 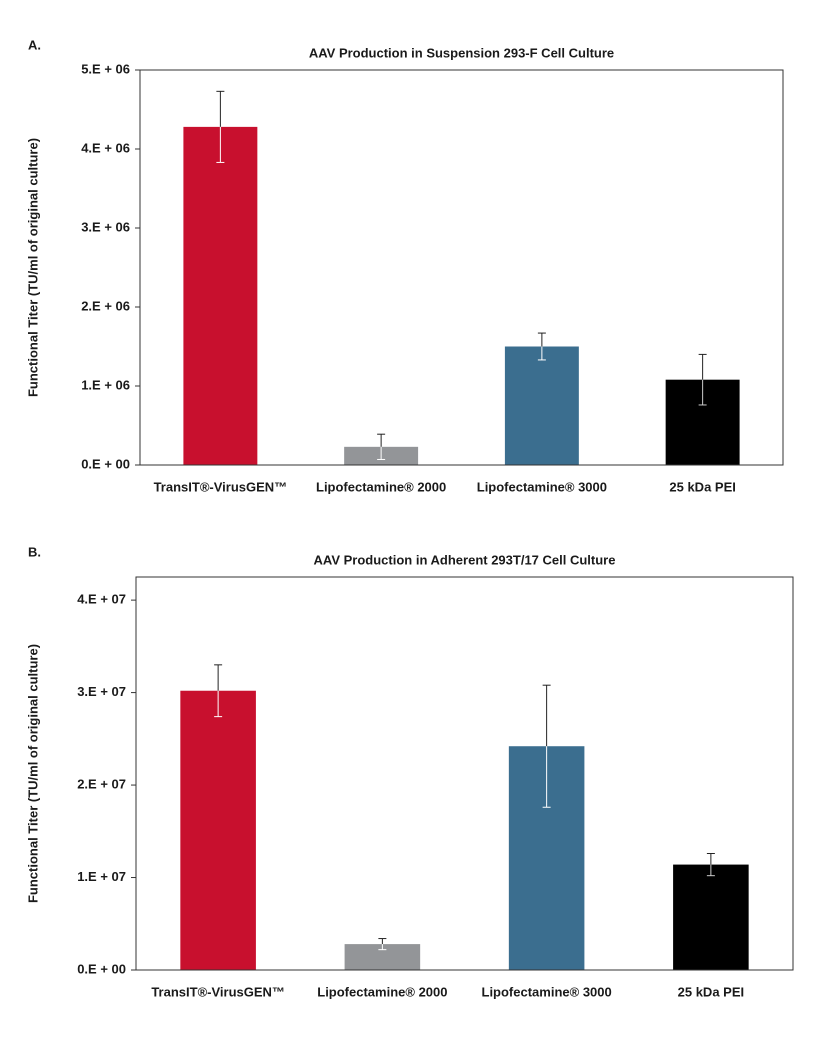 What do you see at coordinates (105, 147) in the screenshot?
I see `y-tick-label: 4.E + 06` at bounding box center [105, 147].